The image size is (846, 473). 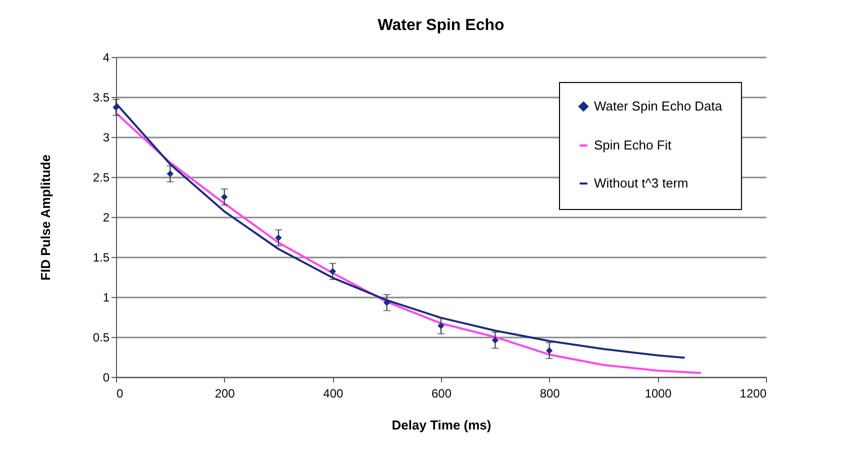 What do you see at coordinates (120, 393) in the screenshot?
I see `x-tick-label: 0` at bounding box center [120, 393].